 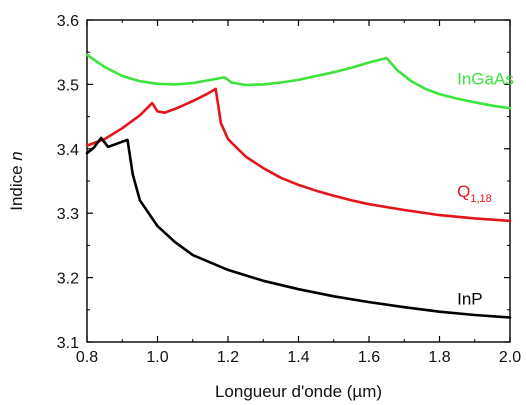 What do you see at coordinates (68, 343) in the screenshot?
I see `y-tick-label: 3.1` at bounding box center [68, 343].